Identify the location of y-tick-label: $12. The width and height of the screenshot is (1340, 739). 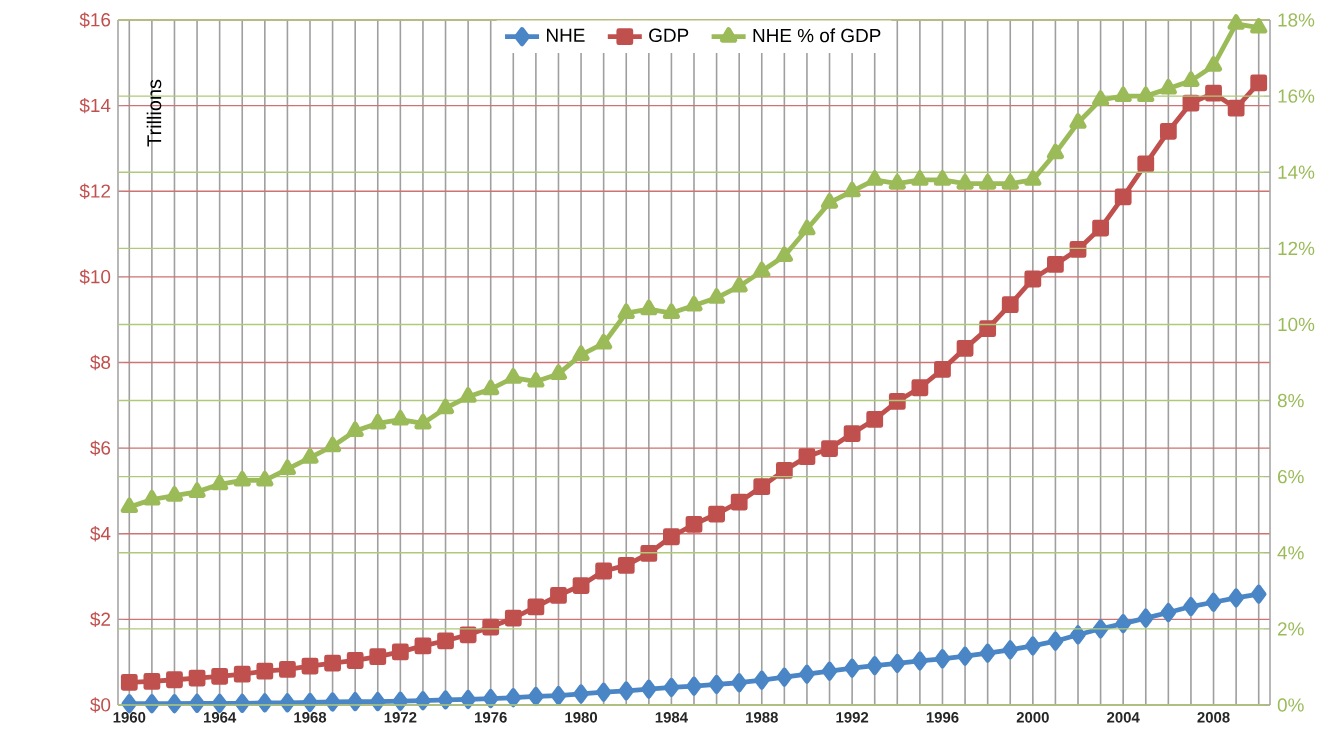
(95, 191).